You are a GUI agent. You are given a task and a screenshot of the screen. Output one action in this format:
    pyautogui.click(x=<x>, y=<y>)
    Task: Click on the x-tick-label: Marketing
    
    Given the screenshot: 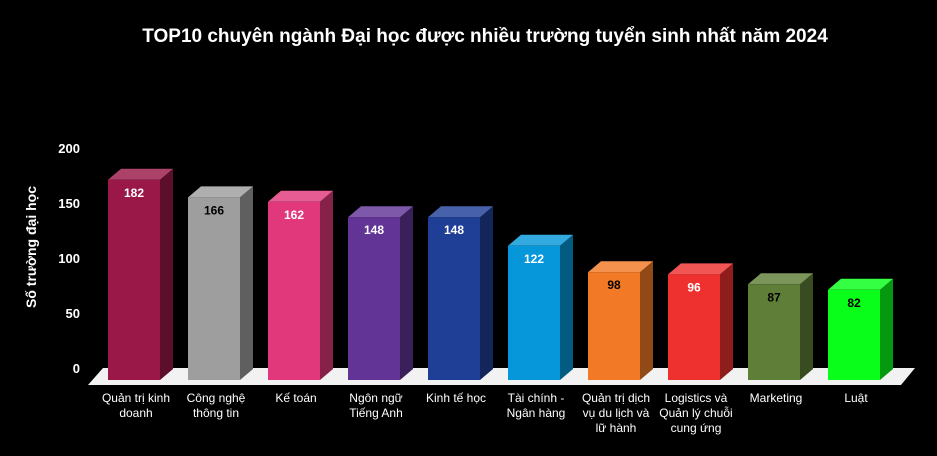 What is the action you would take?
    pyautogui.click(x=776, y=398)
    